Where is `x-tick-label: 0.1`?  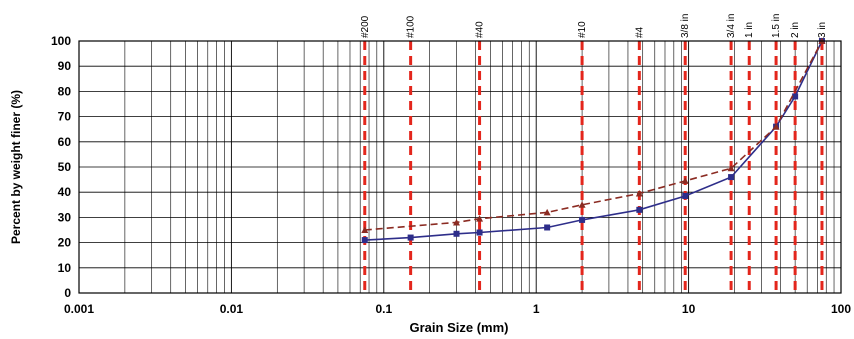
x-tick-label: 0.1 is located at coordinates (383, 309).